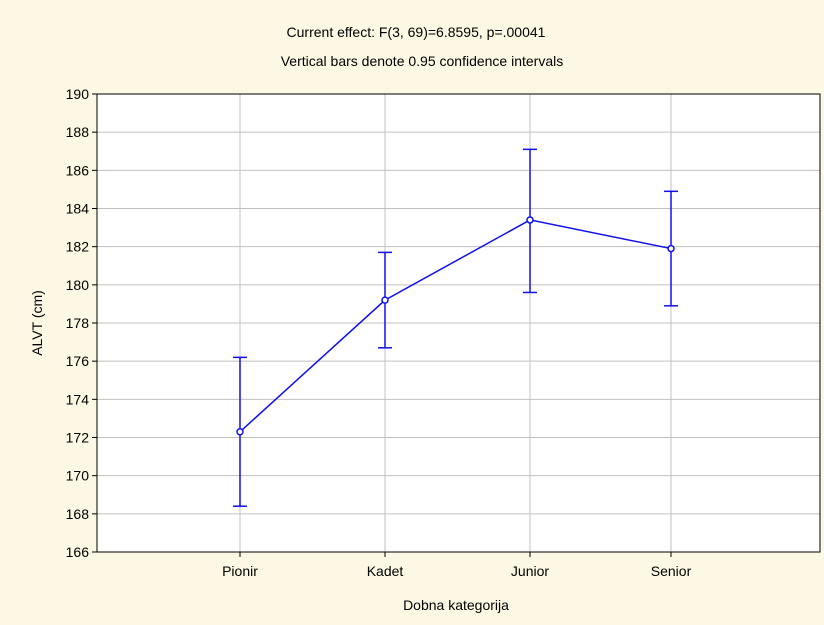 The image size is (824, 625). Describe the element at coordinates (78, 361) in the screenshot. I see `y-tick-label: 176` at that location.